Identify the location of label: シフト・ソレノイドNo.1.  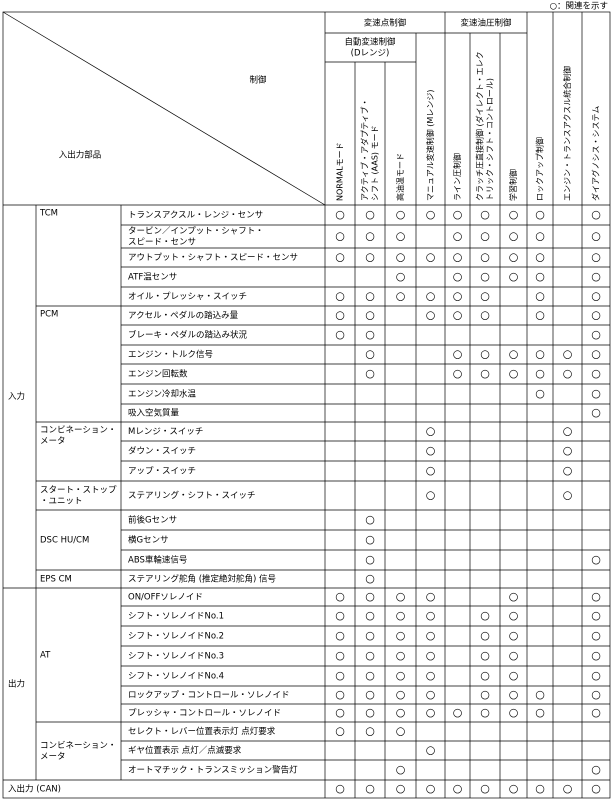
(176, 617).